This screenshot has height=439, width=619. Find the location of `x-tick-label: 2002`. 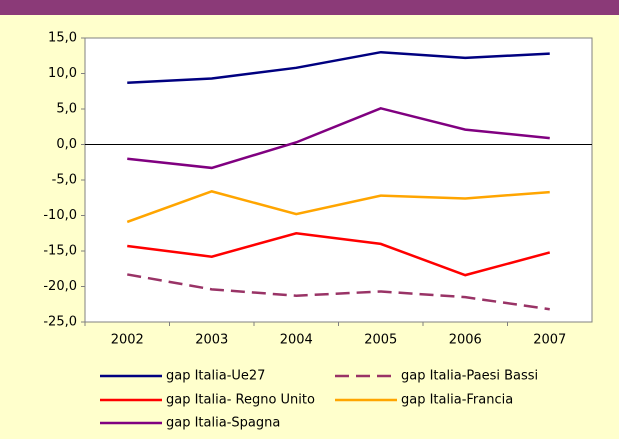

x-tick-label: 2002 is located at coordinates (127, 340).